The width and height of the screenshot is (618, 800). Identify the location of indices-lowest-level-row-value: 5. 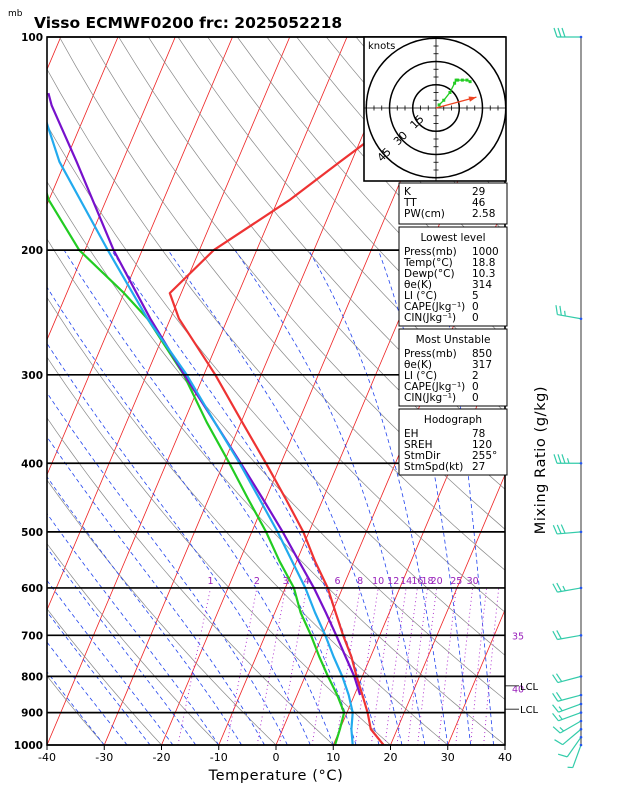
(475, 296).